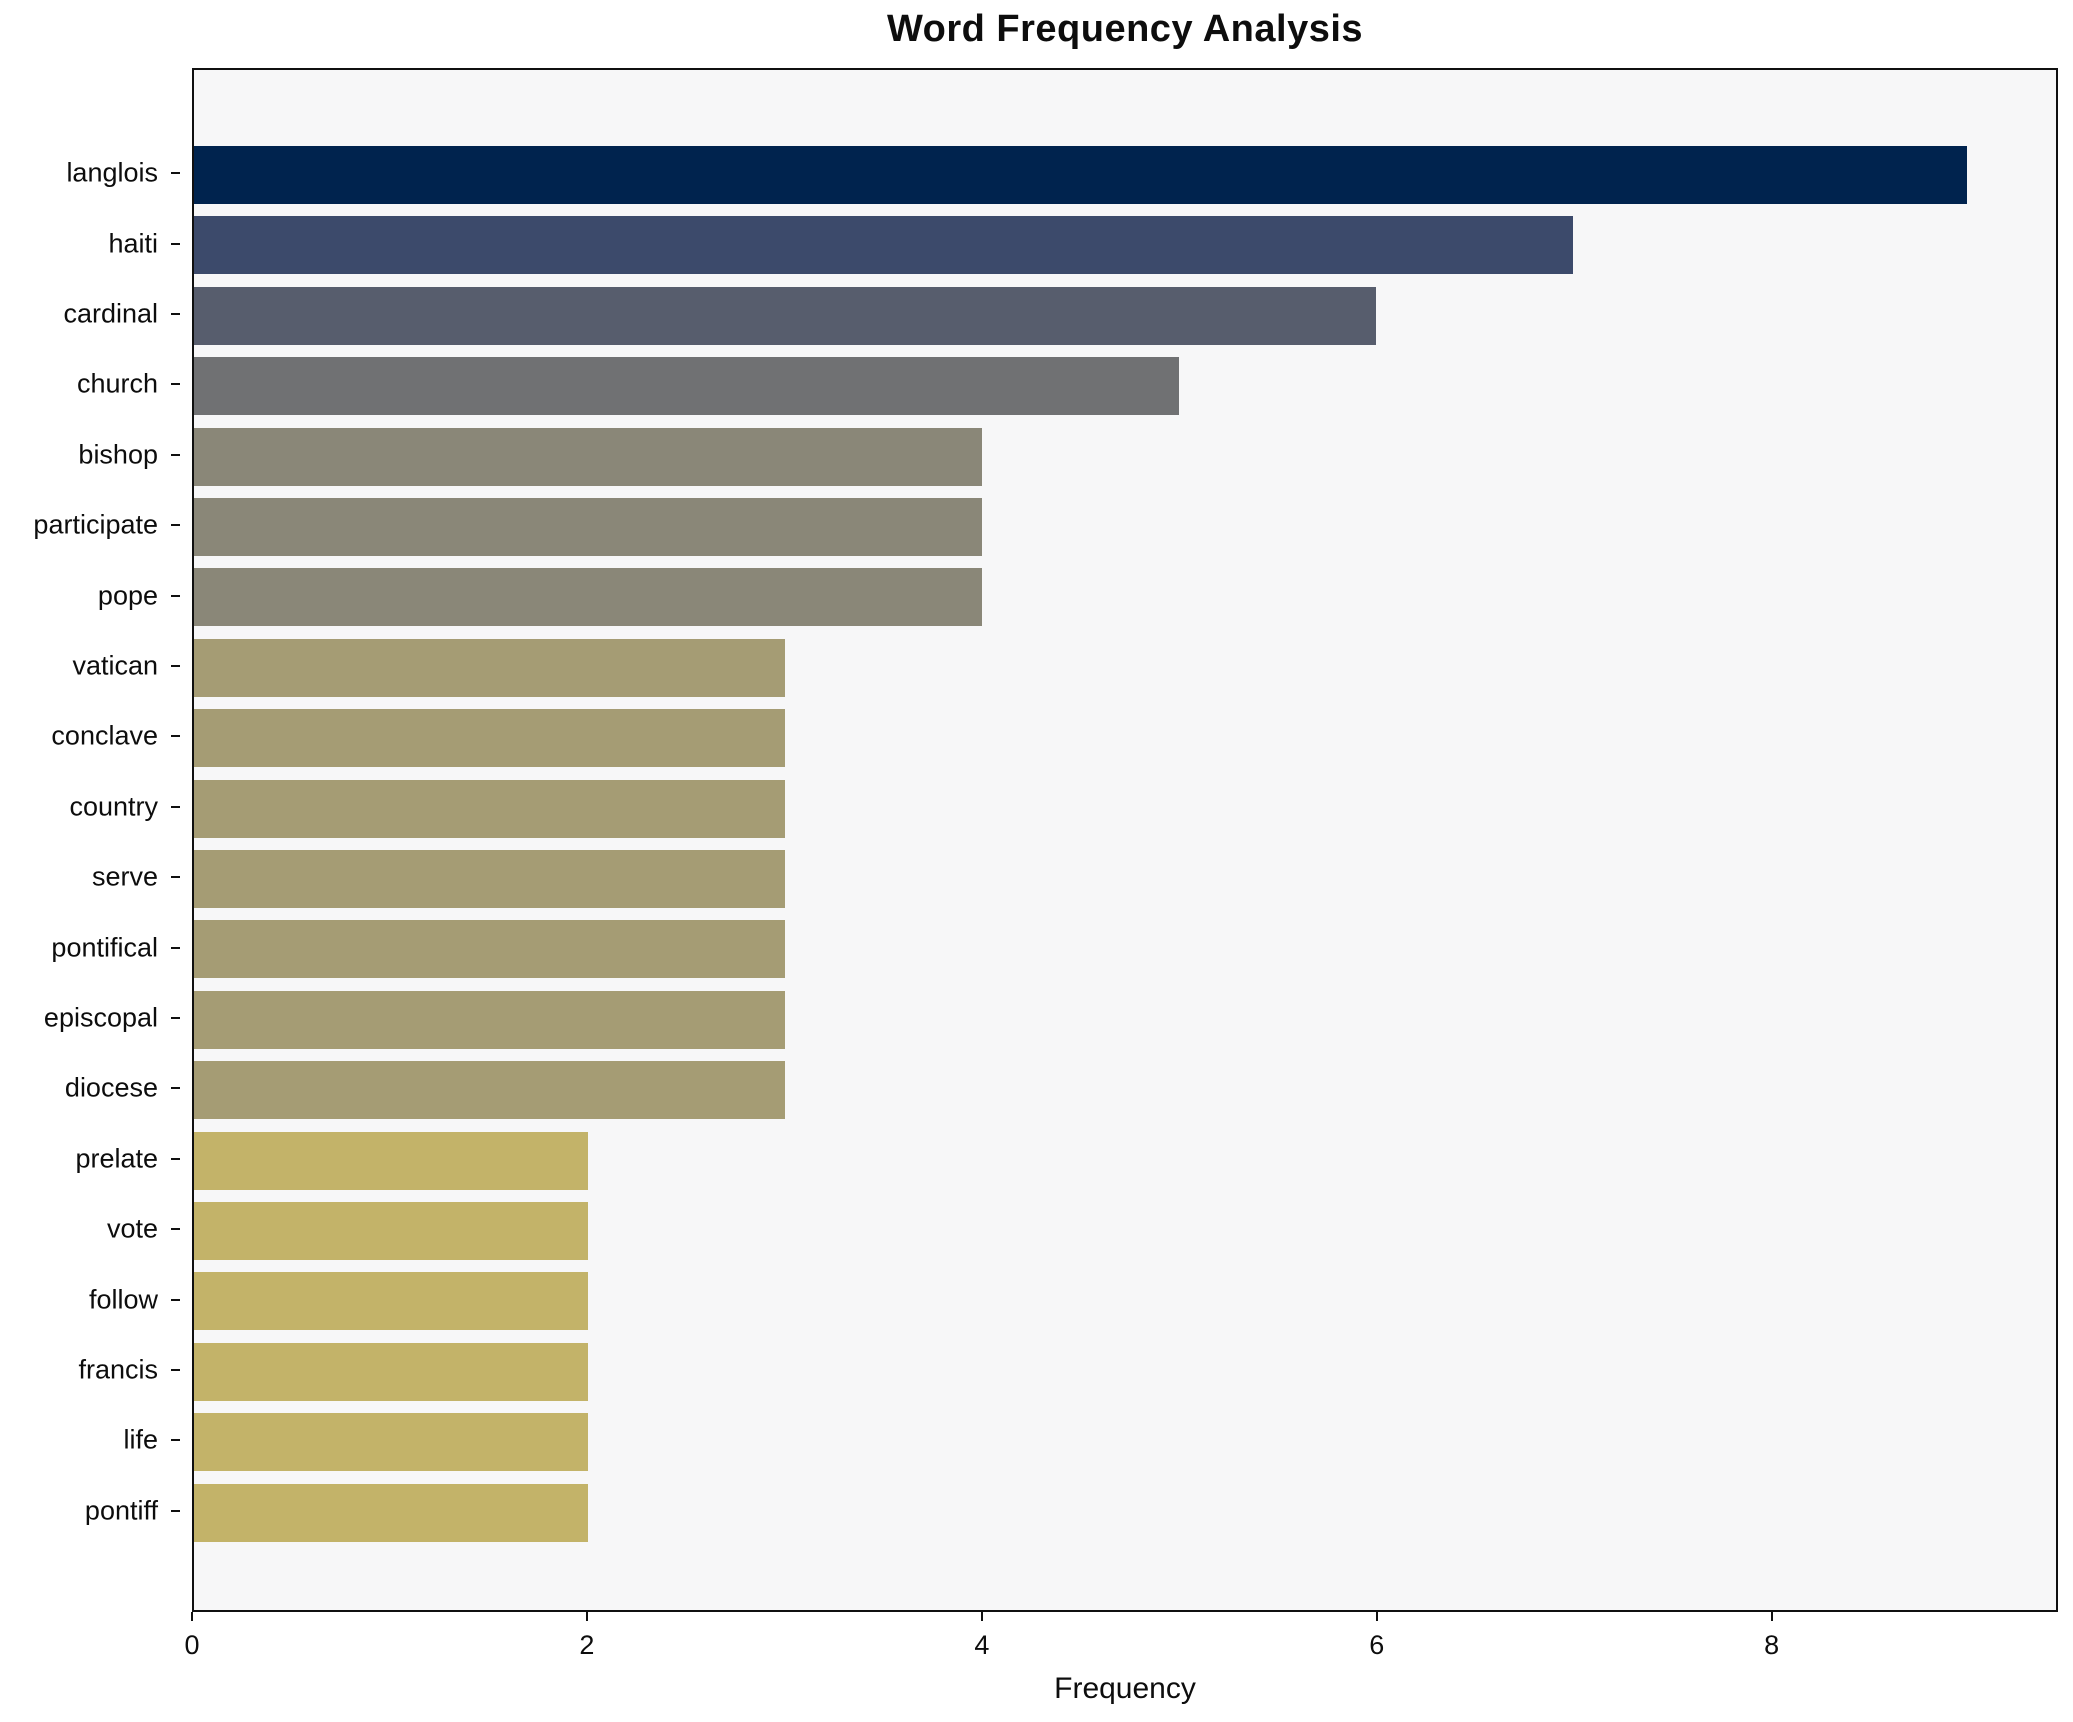 This screenshot has width=2073, height=1722. I want to click on x-tick-label: 2, so click(587, 1645).